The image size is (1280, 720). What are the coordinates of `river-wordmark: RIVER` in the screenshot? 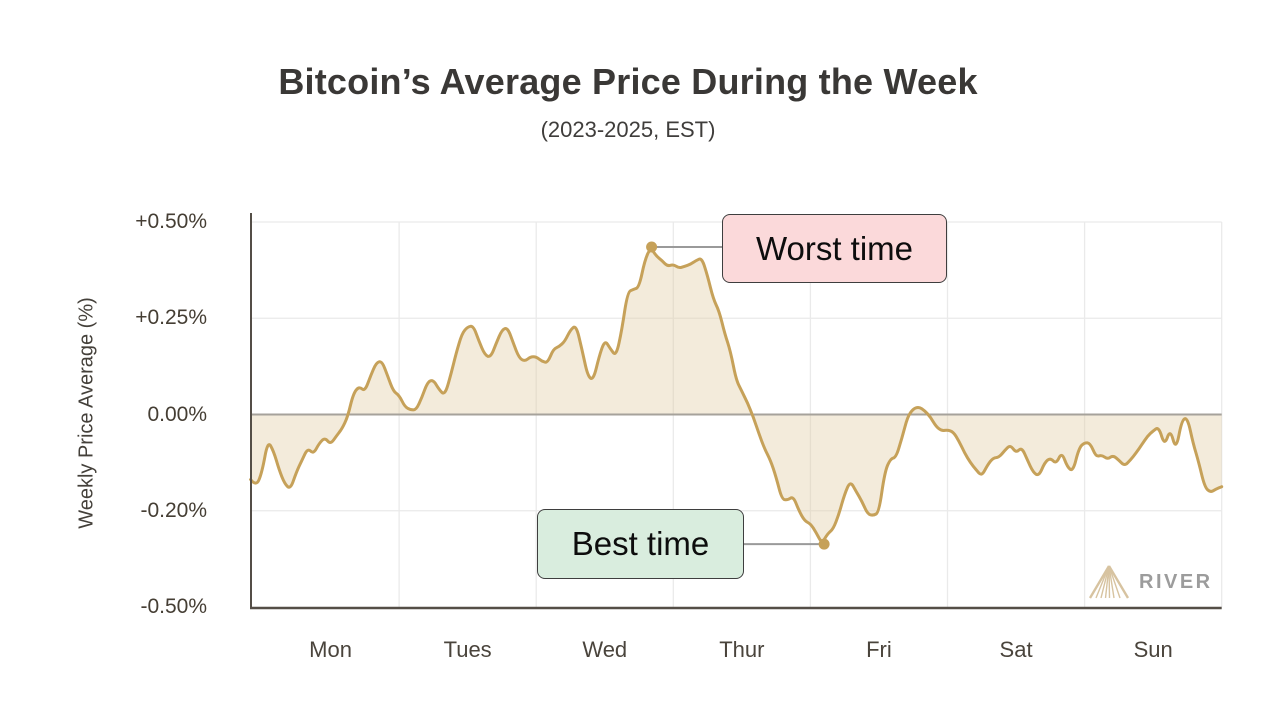 It's located at (1176, 581).